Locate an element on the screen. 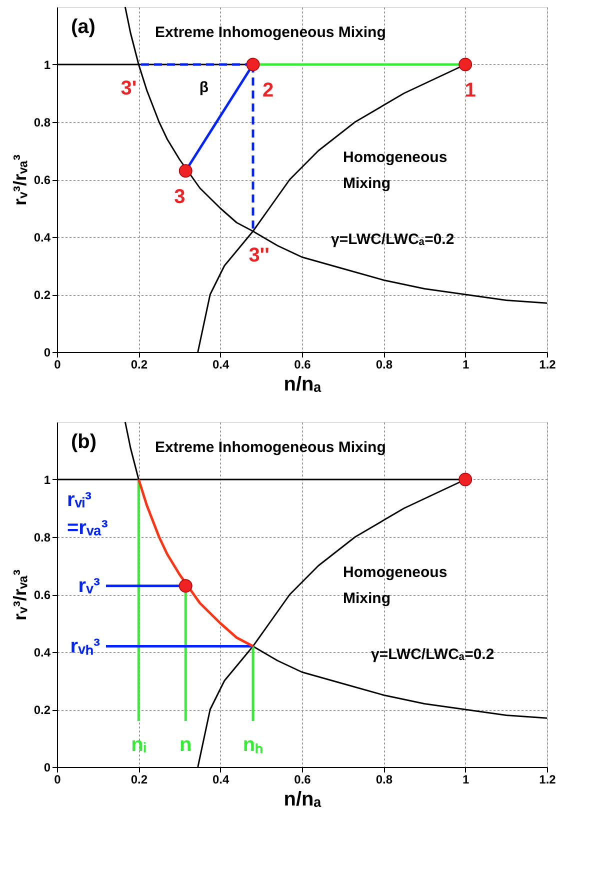 Image resolution: width=598 pixels, height=890 pixels. annotation: n is located at coordinates (186, 745).